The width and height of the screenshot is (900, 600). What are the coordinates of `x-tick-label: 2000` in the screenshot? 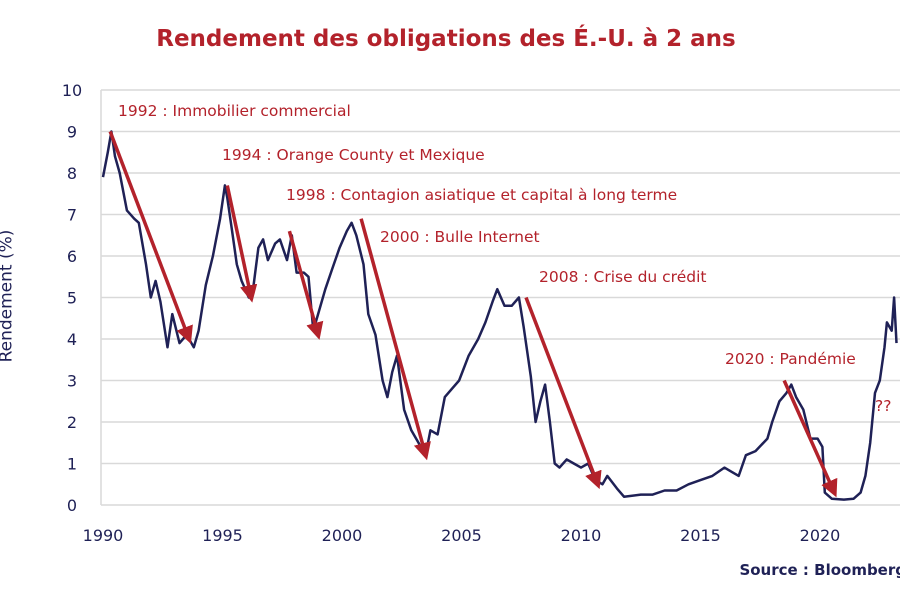 It's located at (342, 535).